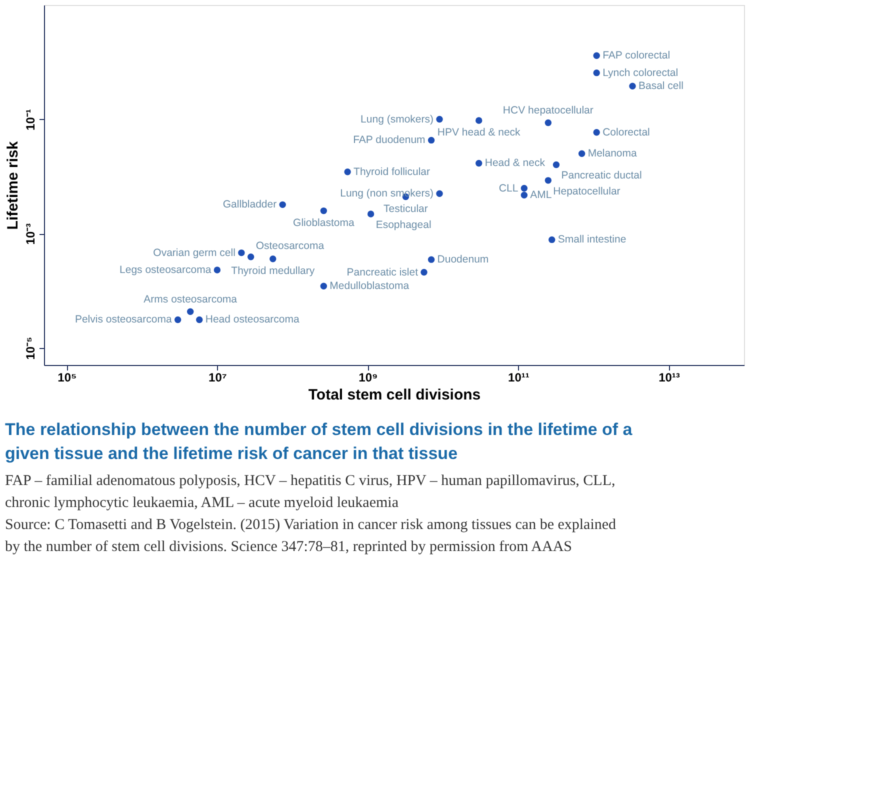  What do you see at coordinates (31, 348) in the screenshot?
I see `y-tick-label: 10⁻⁵` at bounding box center [31, 348].